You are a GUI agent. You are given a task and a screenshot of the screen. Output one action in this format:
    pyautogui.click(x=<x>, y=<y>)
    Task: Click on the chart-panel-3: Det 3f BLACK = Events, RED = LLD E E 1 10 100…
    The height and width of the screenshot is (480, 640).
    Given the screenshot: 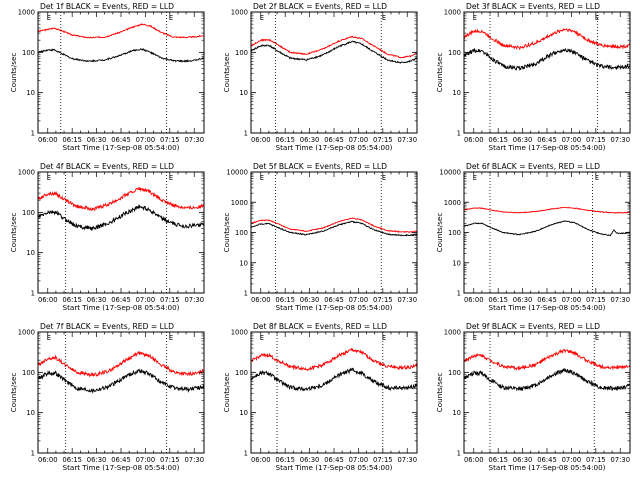 What is the action you would take?
    pyautogui.click(x=533, y=77)
    